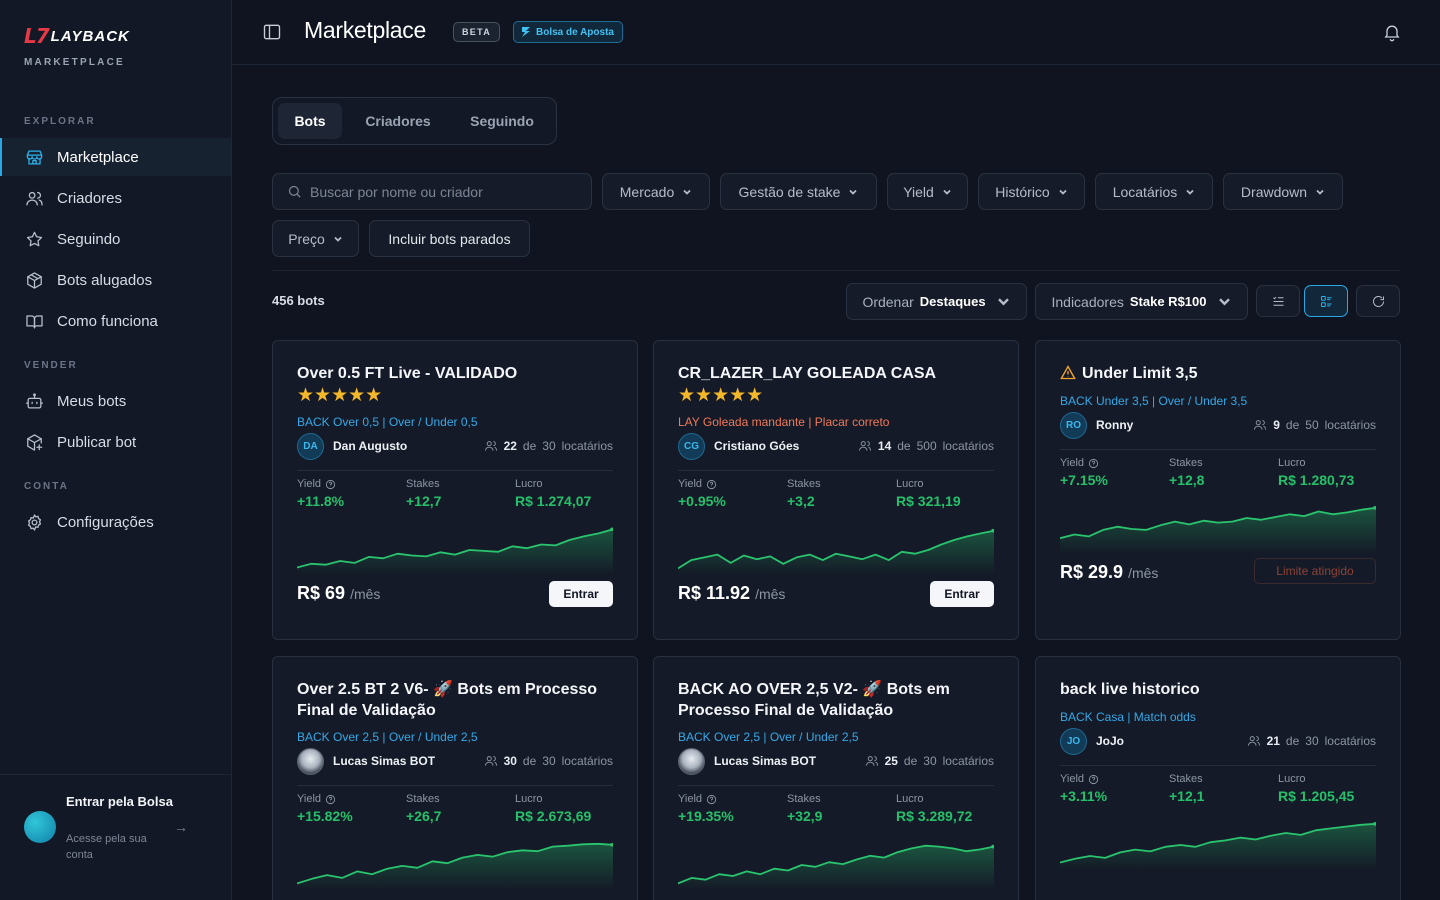 The width and height of the screenshot is (1440, 900). What do you see at coordinates (445, 191) in the screenshot?
I see `search-input` at bounding box center [445, 191].